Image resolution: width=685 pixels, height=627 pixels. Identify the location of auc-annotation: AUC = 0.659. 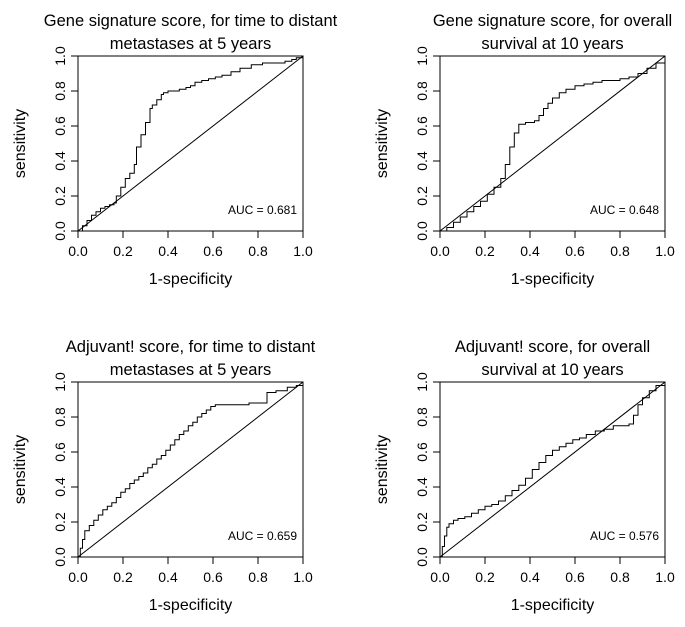
(262, 536).